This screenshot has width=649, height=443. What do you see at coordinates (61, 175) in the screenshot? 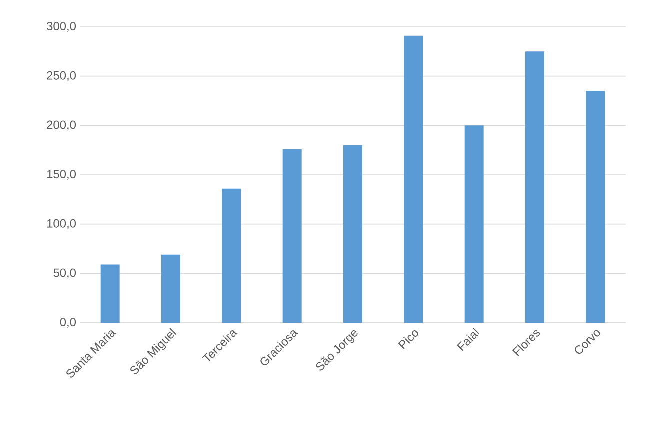
I see `y-tick-label: 150,0` at bounding box center [61, 175].